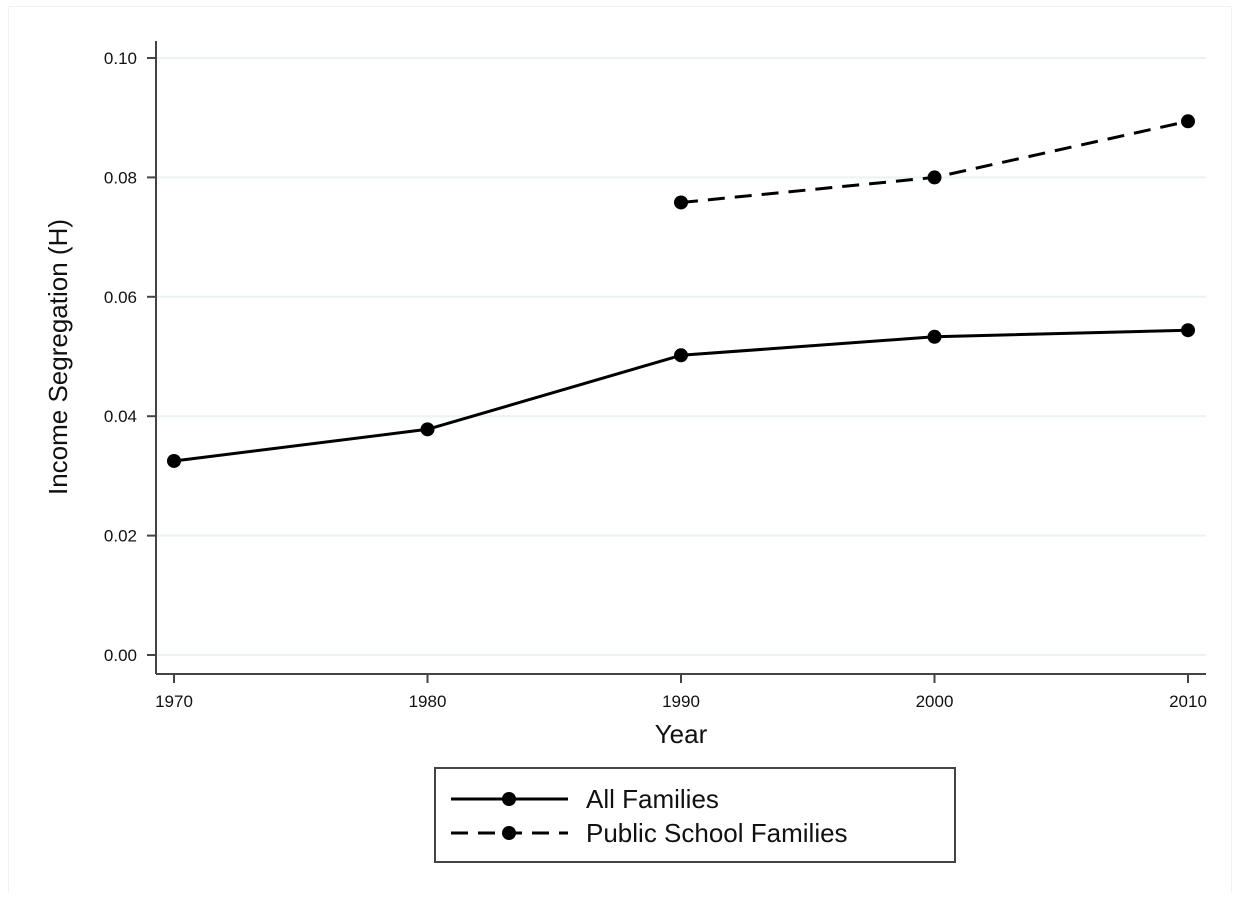 This screenshot has width=1235, height=898. What do you see at coordinates (652, 799) in the screenshot?
I see `legend-label: All Families` at bounding box center [652, 799].